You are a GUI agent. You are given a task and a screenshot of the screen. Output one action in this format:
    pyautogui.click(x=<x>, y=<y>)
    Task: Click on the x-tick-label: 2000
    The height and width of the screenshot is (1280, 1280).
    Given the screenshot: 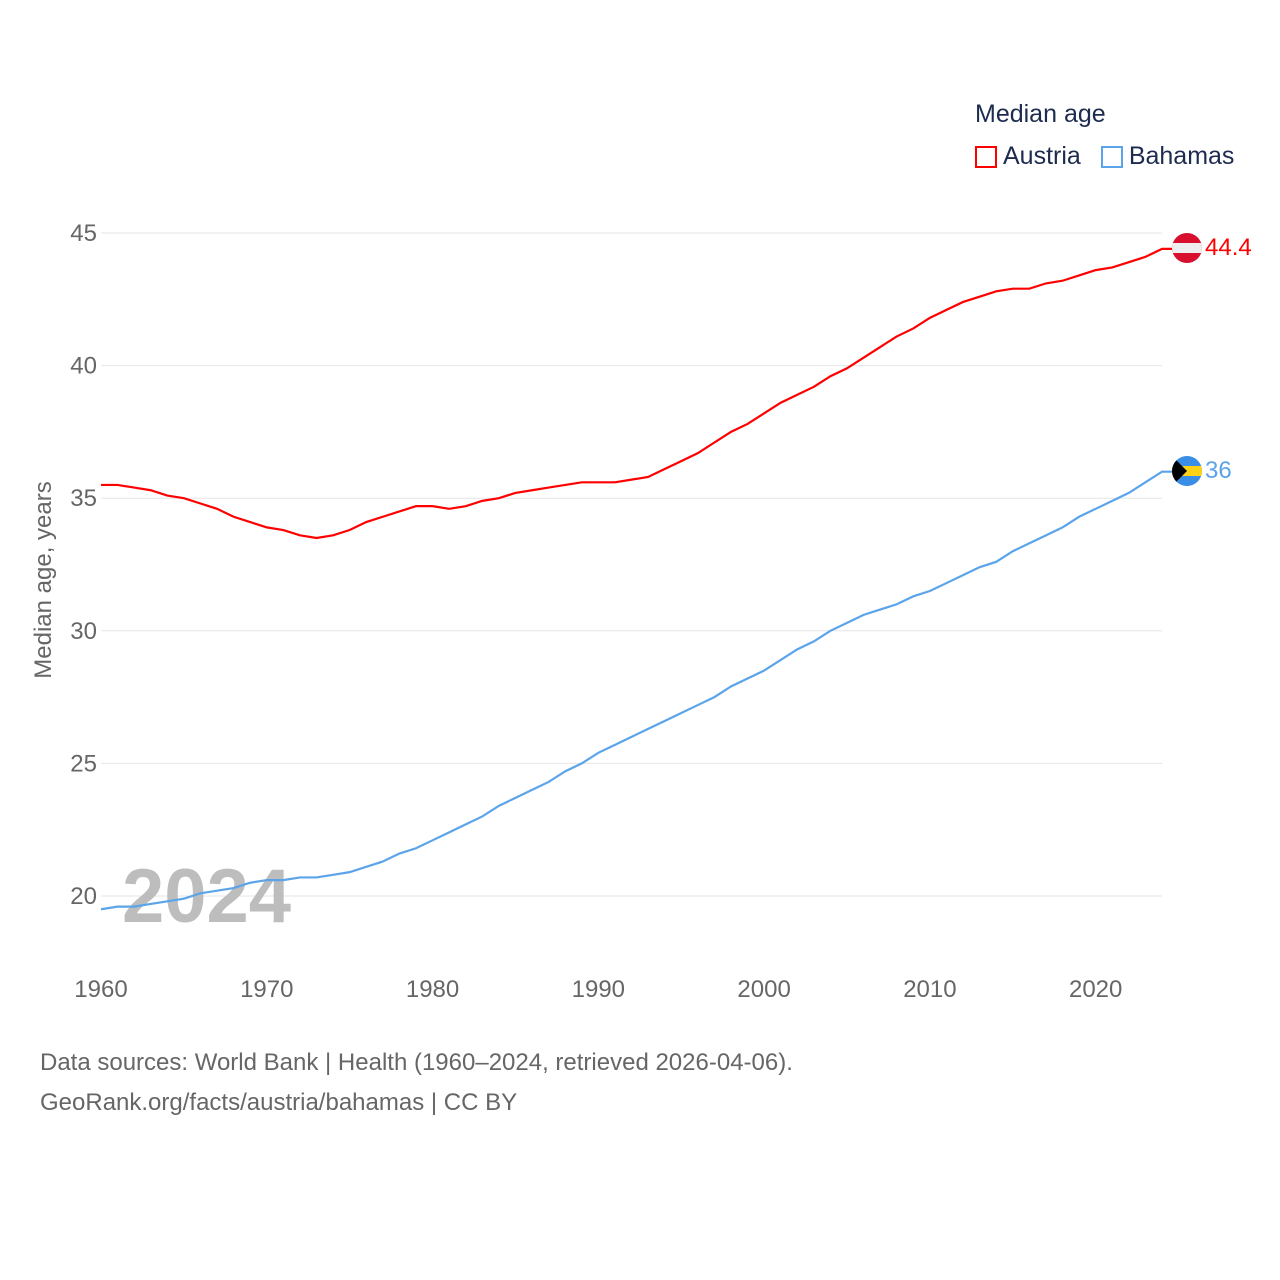 What is the action you would take?
    pyautogui.click(x=763, y=989)
    